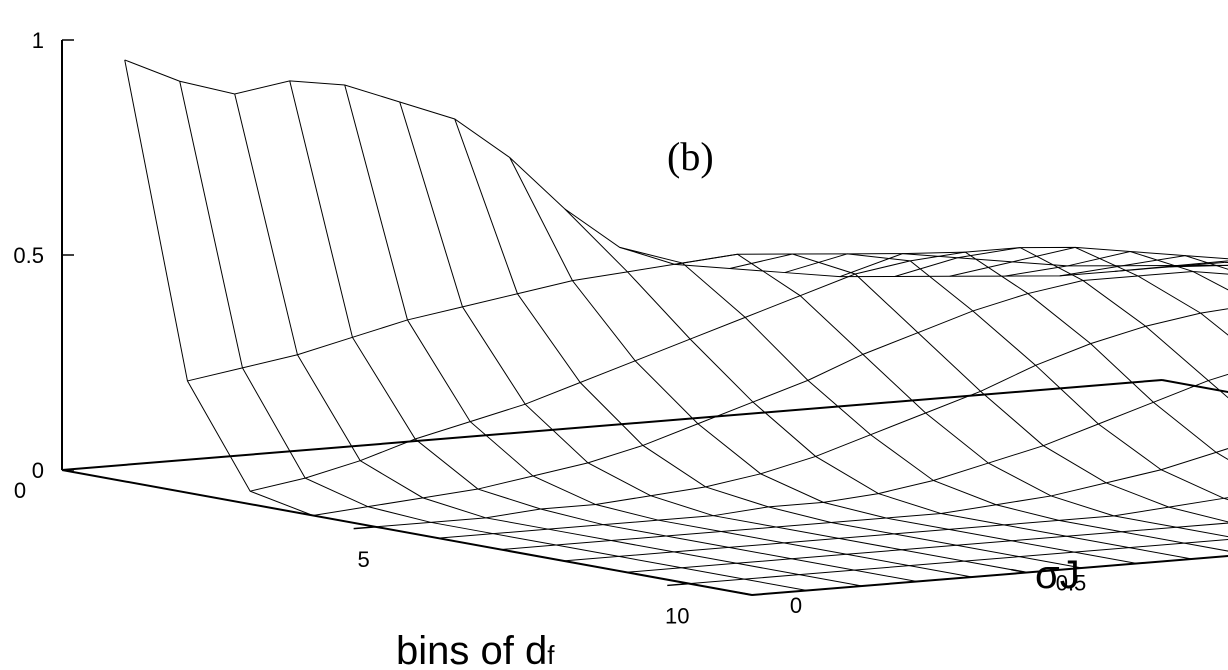  I want to click on z-tick-label-0: 0, so click(38, 470).